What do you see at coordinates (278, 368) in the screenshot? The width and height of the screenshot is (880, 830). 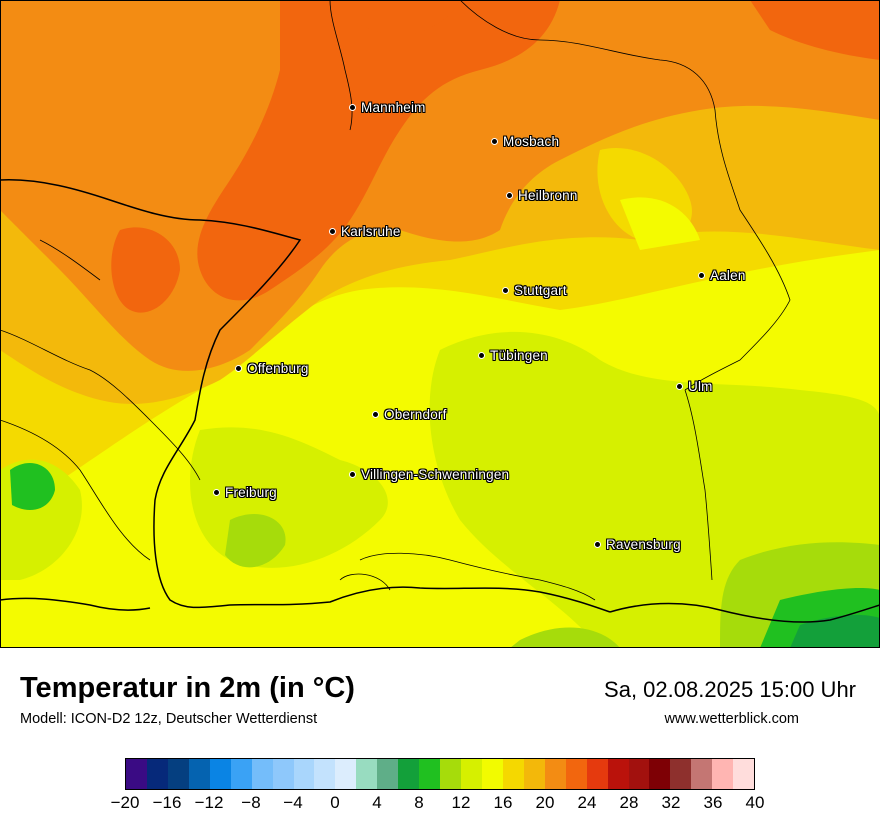 I see `city-label: Offenburg` at bounding box center [278, 368].